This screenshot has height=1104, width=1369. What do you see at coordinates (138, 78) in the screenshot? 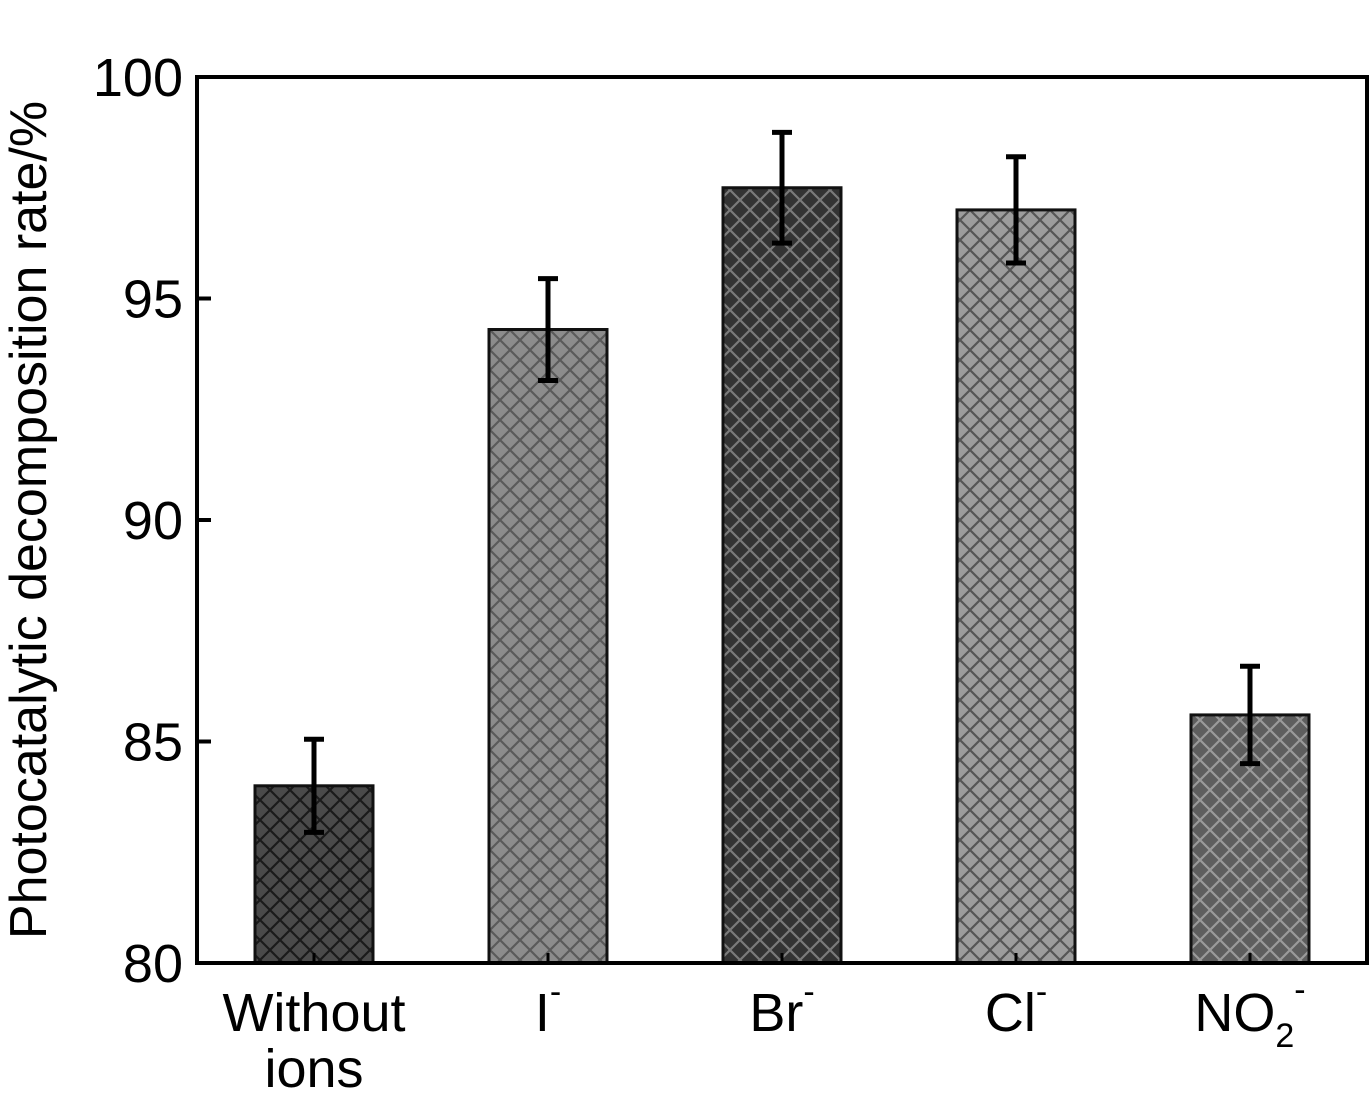
I see `y-tick-label-4: 100` at bounding box center [138, 78].